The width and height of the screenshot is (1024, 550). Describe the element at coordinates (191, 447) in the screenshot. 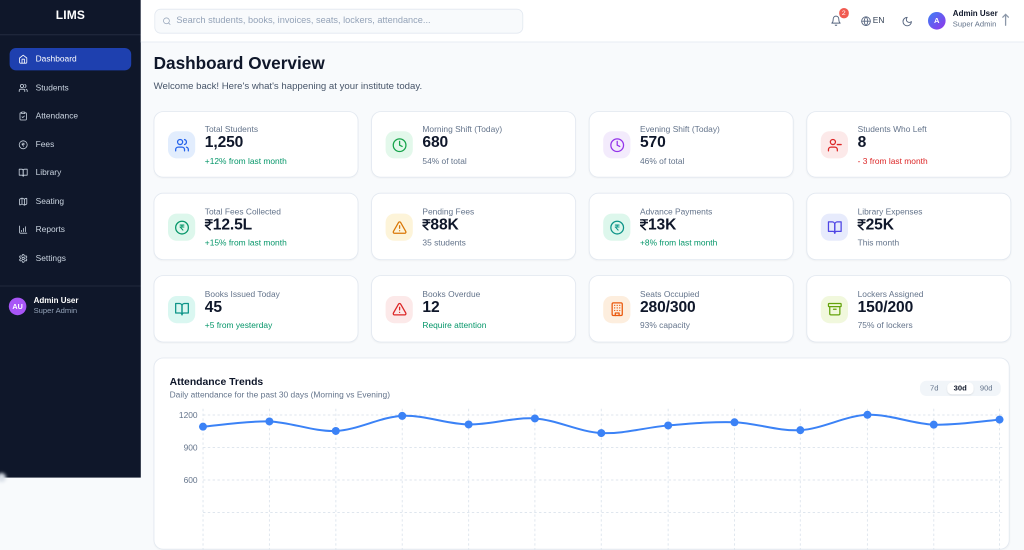

I see `svg-text: 900` at that location.